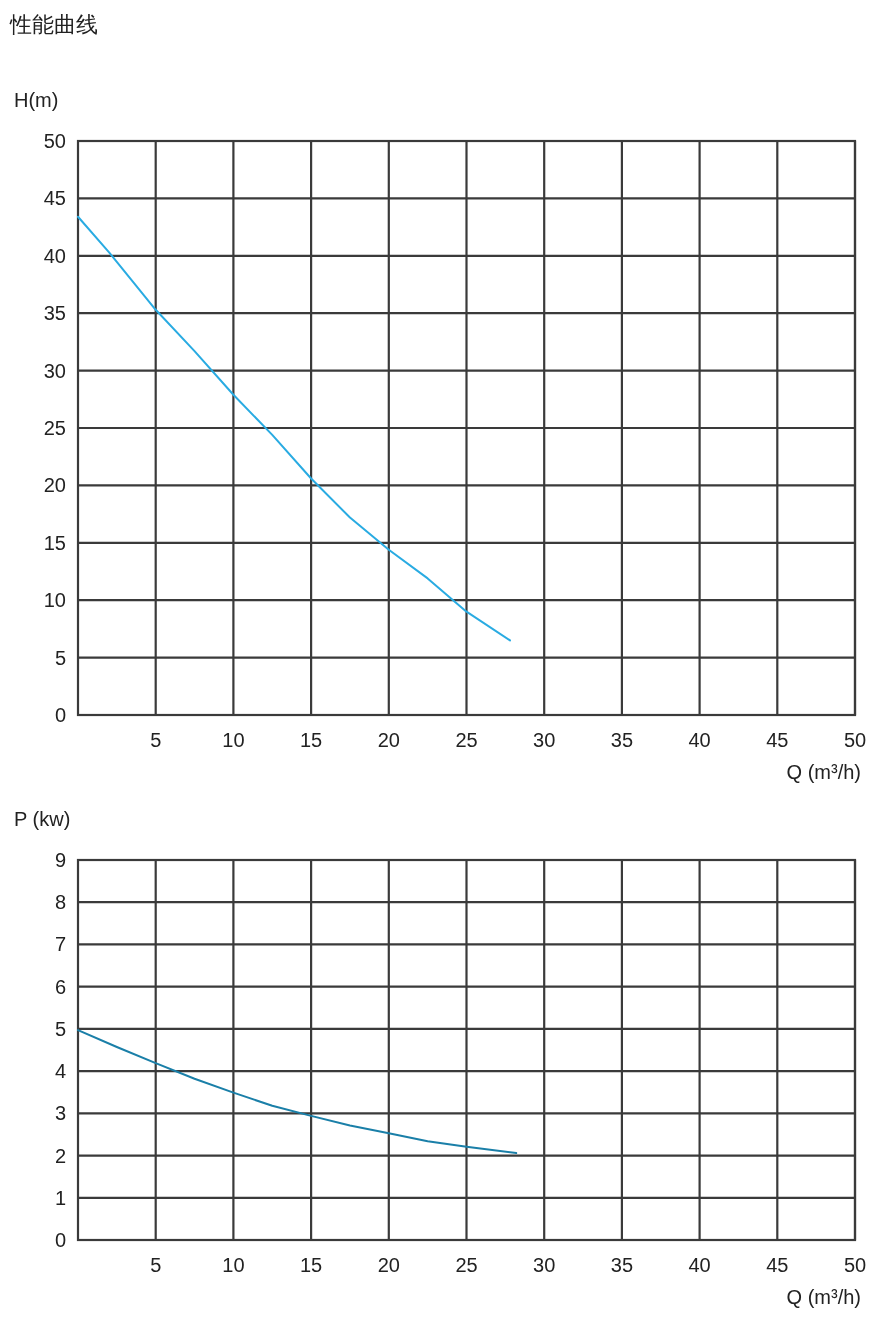  I want to click on y-tick-label: 35, so click(54, 313).